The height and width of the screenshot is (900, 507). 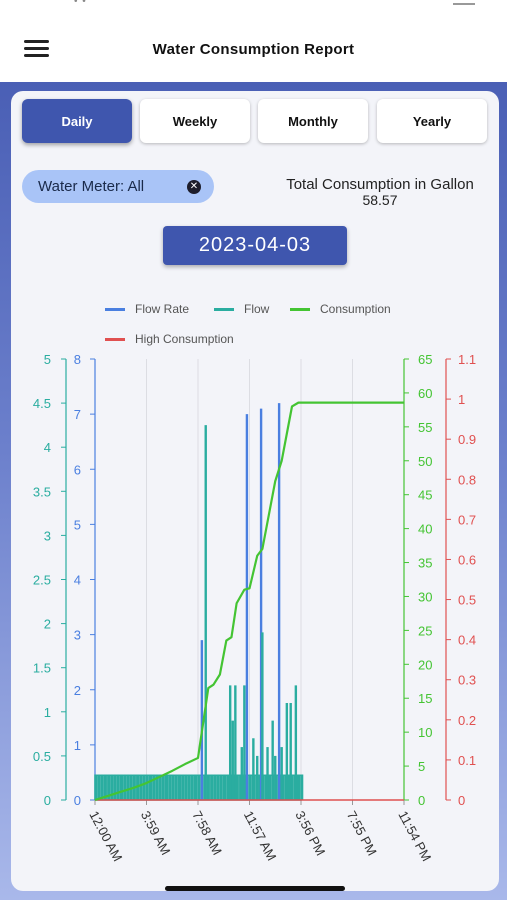 I want to click on total-consumption-value: 58.57, so click(x=380, y=200).